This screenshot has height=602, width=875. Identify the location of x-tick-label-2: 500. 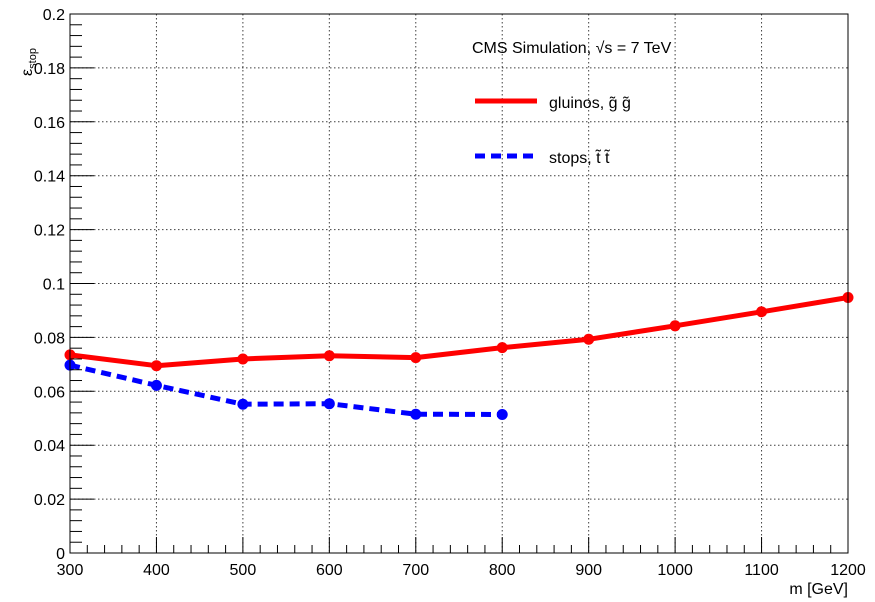
(243, 570).